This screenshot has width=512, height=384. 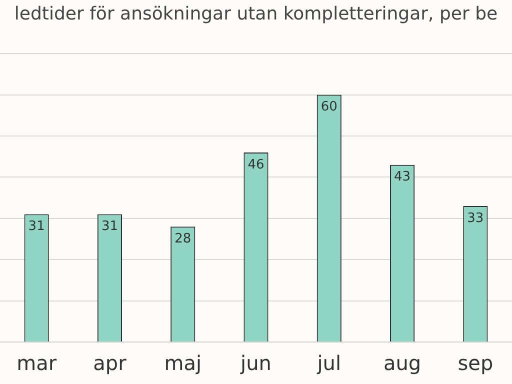 I want to click on x-tick-label: maj, so click(x=183, y=363).